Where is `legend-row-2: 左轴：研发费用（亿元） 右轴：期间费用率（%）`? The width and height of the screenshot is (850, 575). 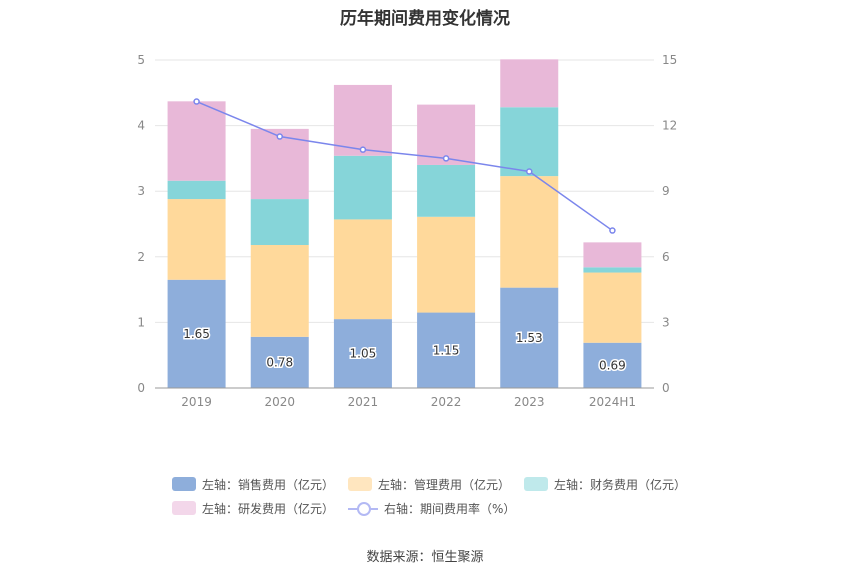
legend-row-2: 左轴：研发费用（亿元） 右轴：期间费用率（%） is located at coordinates (442, 508).